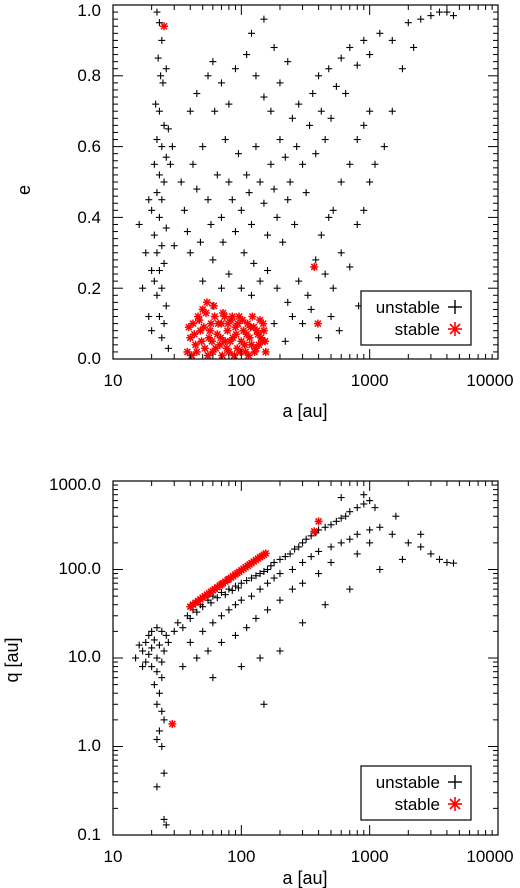  What do you see at coordinates (370, 380) in the screenshot?
I see `top-x-tick-label: 1000` at bounding box center [370, 380].